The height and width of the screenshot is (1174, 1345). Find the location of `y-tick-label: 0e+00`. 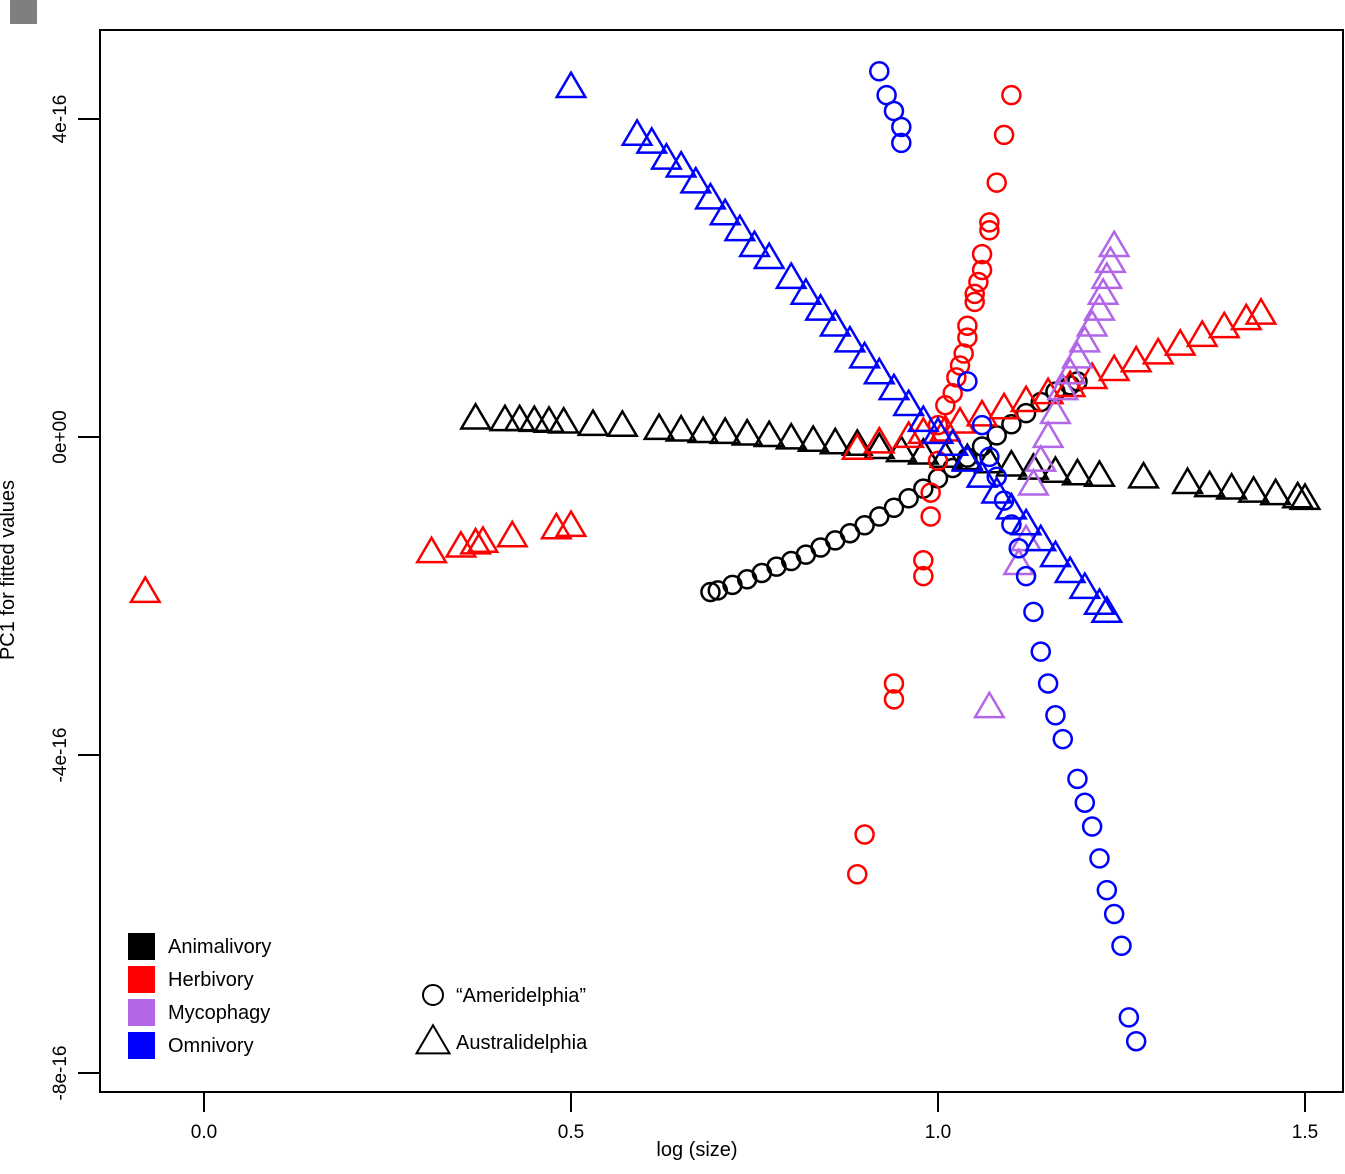

y-tick-label: 0e+00 is located at coordinates (60, 436).